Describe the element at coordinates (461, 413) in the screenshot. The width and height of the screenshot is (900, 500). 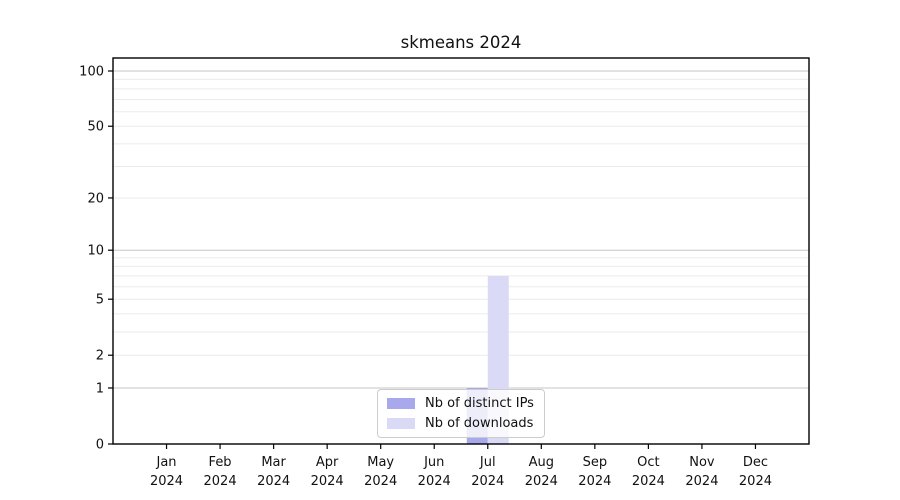
I see `chart-legend: Nb of distinct IPs Nb of downloads` at that location.